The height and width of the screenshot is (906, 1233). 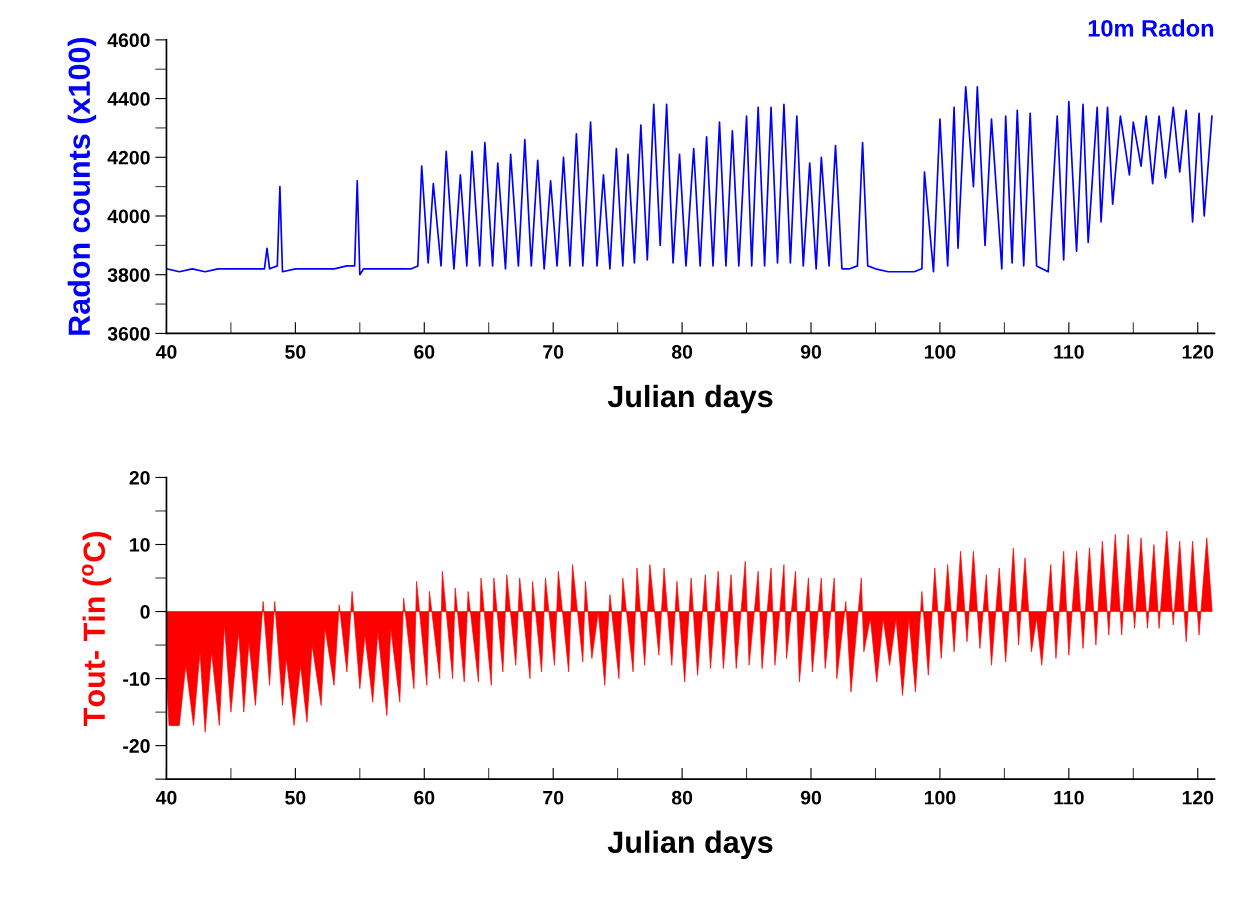 I want to click on y-tick-label: 4200, so click(x=128, y=157).